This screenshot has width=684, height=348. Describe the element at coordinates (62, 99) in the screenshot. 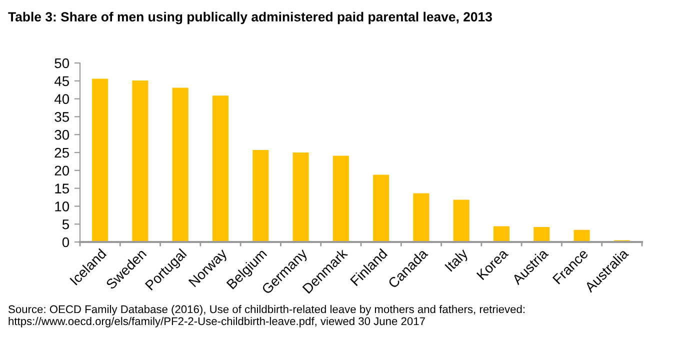

I see `y-tick-label: 40` at that location.